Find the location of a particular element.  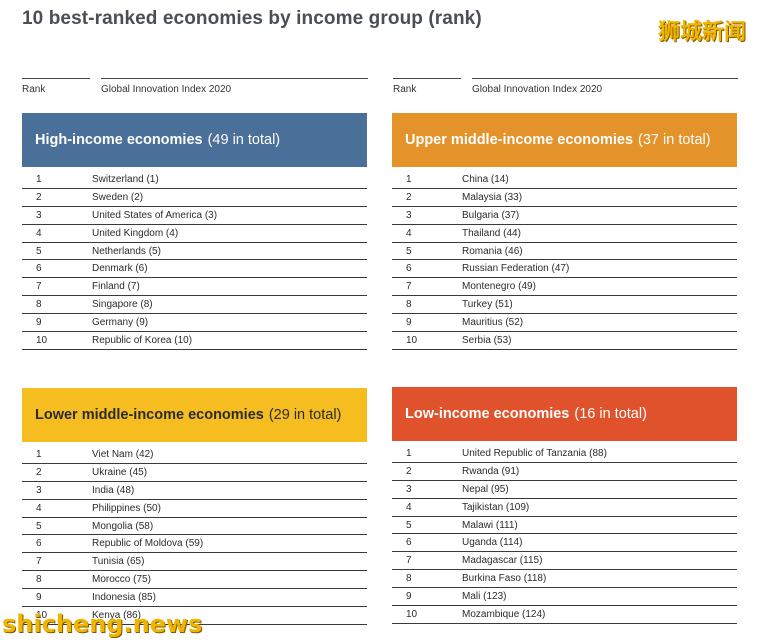

economy-cell: Rwanda (91) is located at coordinates (491, 471).